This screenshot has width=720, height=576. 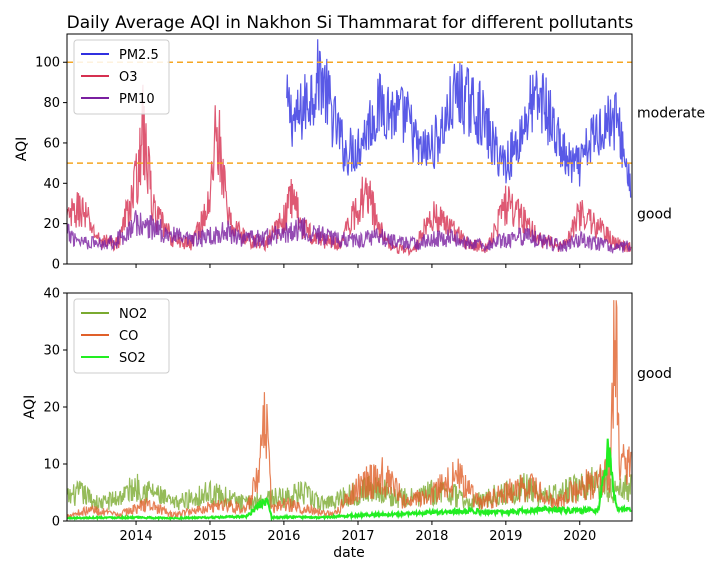 I want to click on x-tick-label: 2020, so click(x=579, y=536).